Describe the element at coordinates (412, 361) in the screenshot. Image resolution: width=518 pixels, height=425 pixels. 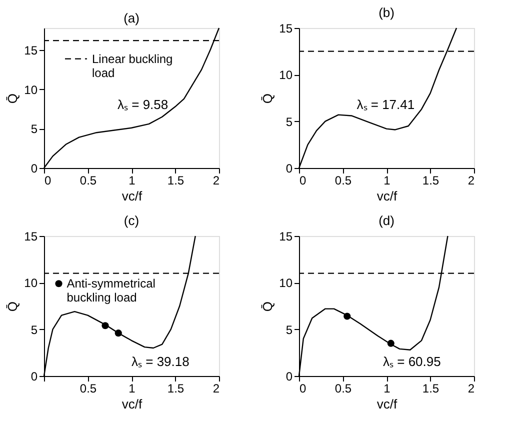
I see `annotation: λₛ = 60.95` at that location.